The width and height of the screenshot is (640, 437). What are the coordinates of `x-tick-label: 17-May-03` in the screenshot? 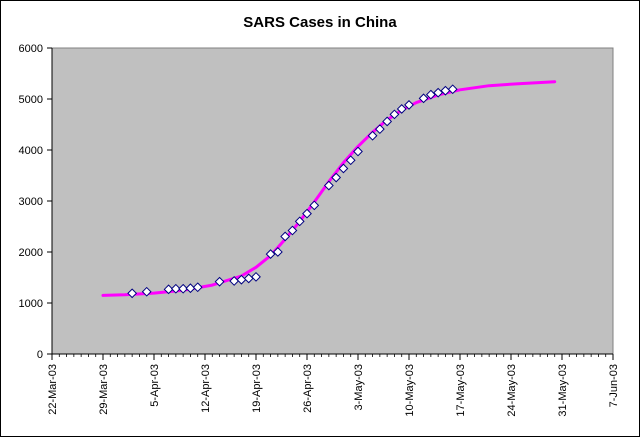 It's located at (461, 390).